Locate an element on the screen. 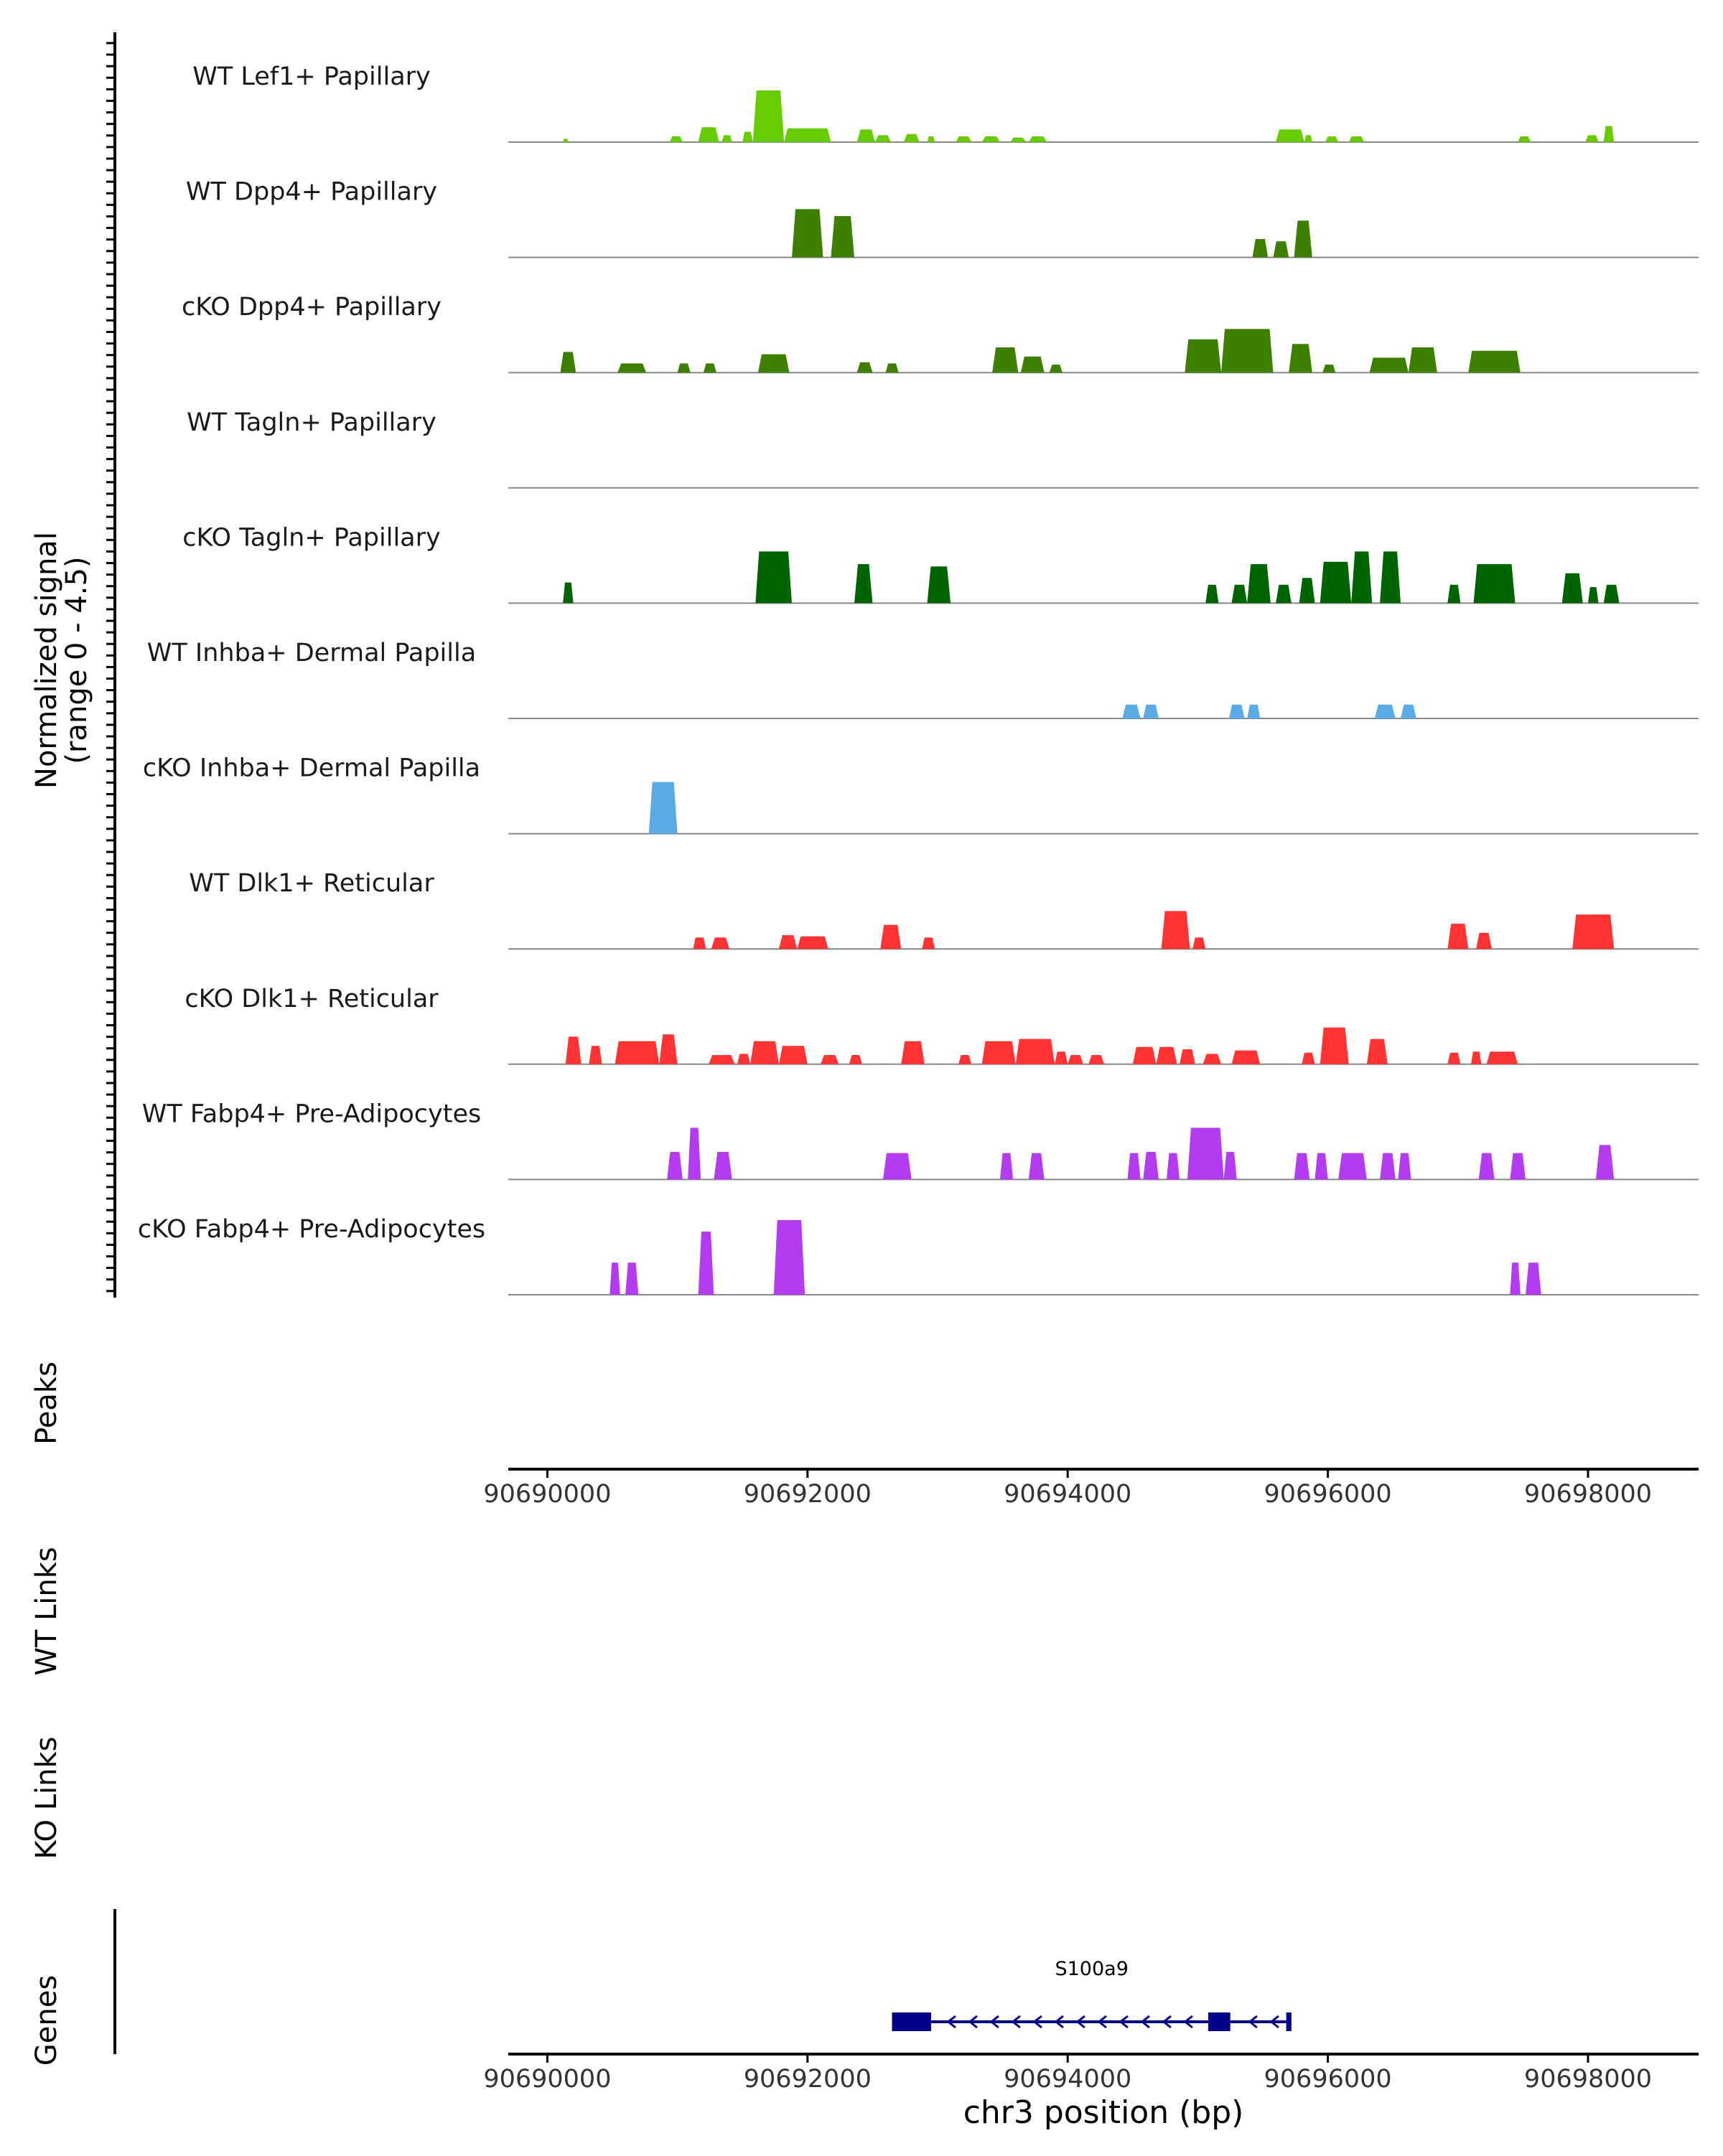 The image size is (1723, 2156). track-9: cKO Dlk1+ Reticular is located at coordinates (942, 1025).